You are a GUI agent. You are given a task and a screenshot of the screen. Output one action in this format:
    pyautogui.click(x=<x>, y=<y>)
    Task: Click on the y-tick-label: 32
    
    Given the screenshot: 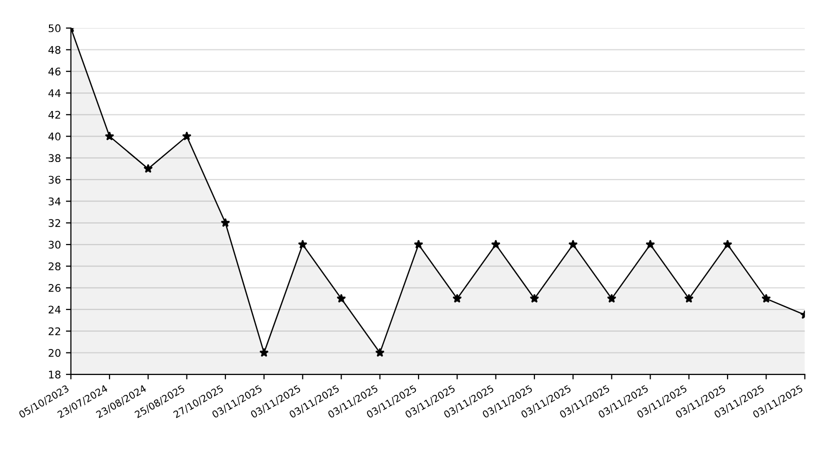 What is the action you would take?
    pyautogui.click(x=54, y=223)
    